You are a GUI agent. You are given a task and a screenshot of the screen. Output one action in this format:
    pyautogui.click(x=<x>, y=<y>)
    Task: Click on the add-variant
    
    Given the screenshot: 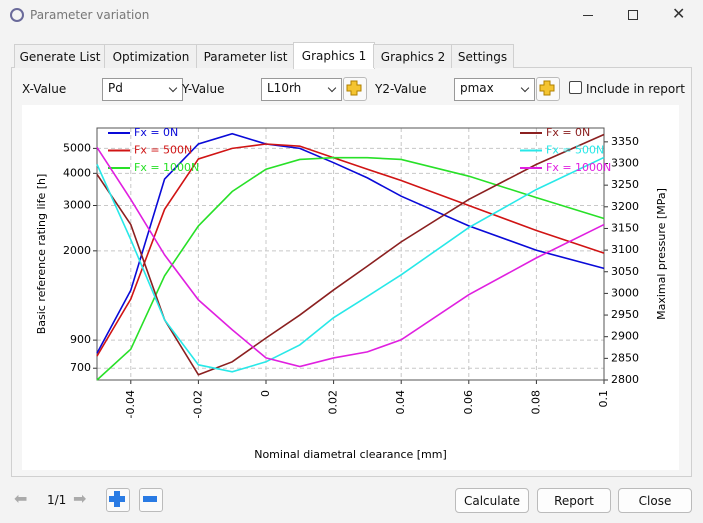 What is the action you would take?
    pyautogui.click(x=118, y=500)
    